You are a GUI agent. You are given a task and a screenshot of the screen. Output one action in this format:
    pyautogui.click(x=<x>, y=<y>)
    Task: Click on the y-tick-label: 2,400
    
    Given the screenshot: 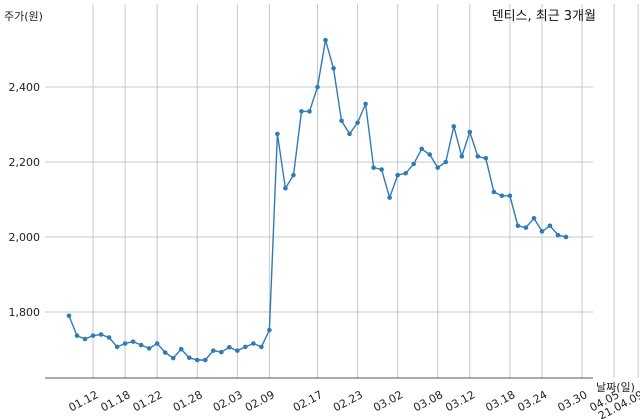 What is the action you would take?
    pyautogui.click(x=25, y=87)
    